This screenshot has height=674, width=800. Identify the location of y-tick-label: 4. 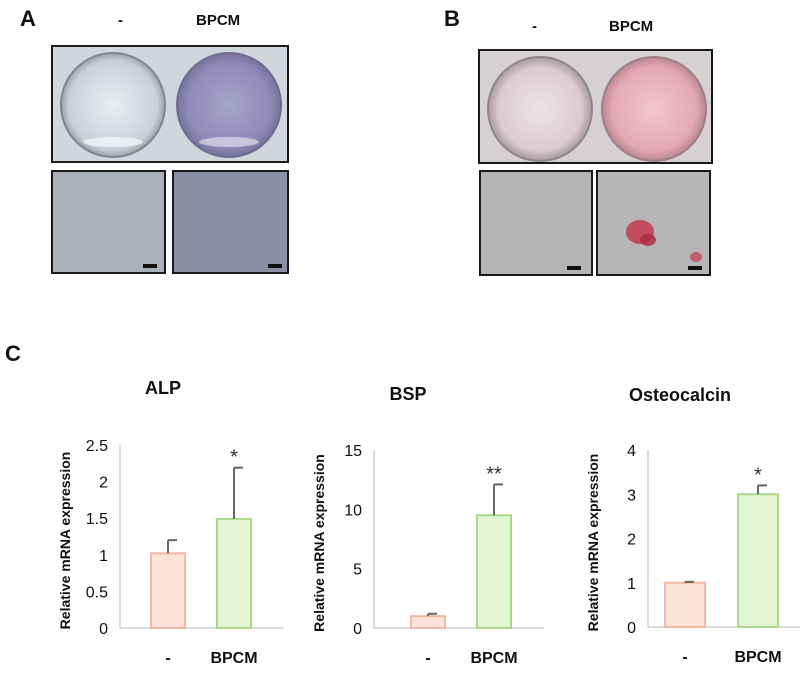
(631, 451).